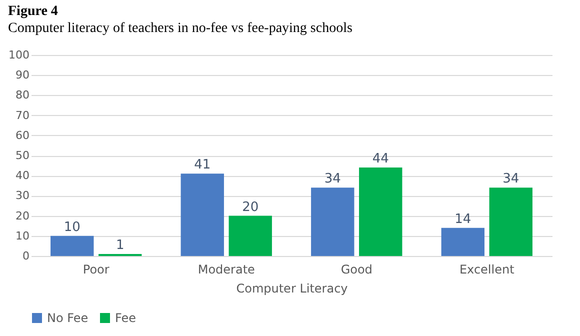 The image size is (580, 336). I want to click on chart-title: Figure 4, so click(33, 11).